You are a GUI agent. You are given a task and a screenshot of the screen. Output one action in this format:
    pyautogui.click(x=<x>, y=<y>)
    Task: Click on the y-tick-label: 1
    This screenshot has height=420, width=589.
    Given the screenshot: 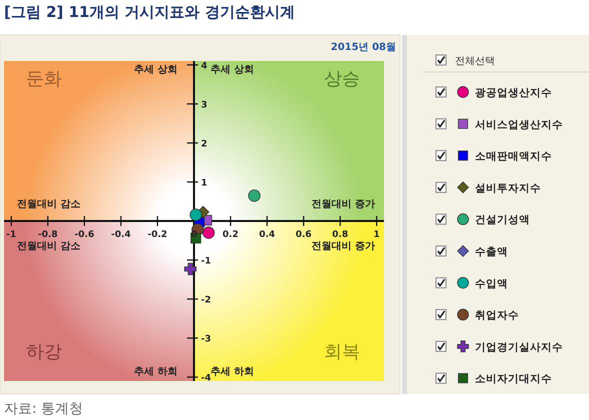 What is the action you would take?
    pyautogui.click(x=204, y=183)
    